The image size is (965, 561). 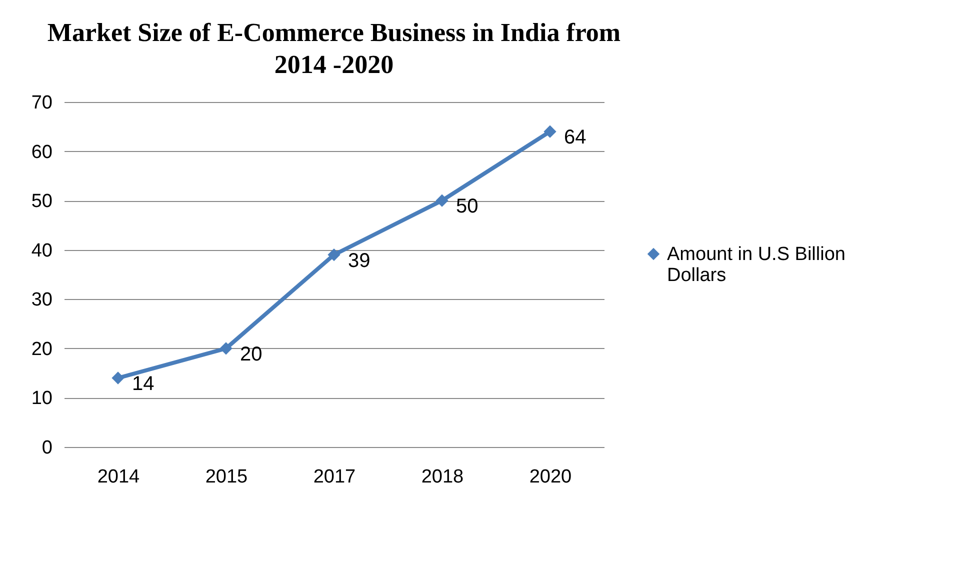 What do you see at coordinates (334, 48) in the screenshot?
I see `chart-title: Market Size of E-Commerce Business in India from 2014 -2020` at bounding box center [334, 48].